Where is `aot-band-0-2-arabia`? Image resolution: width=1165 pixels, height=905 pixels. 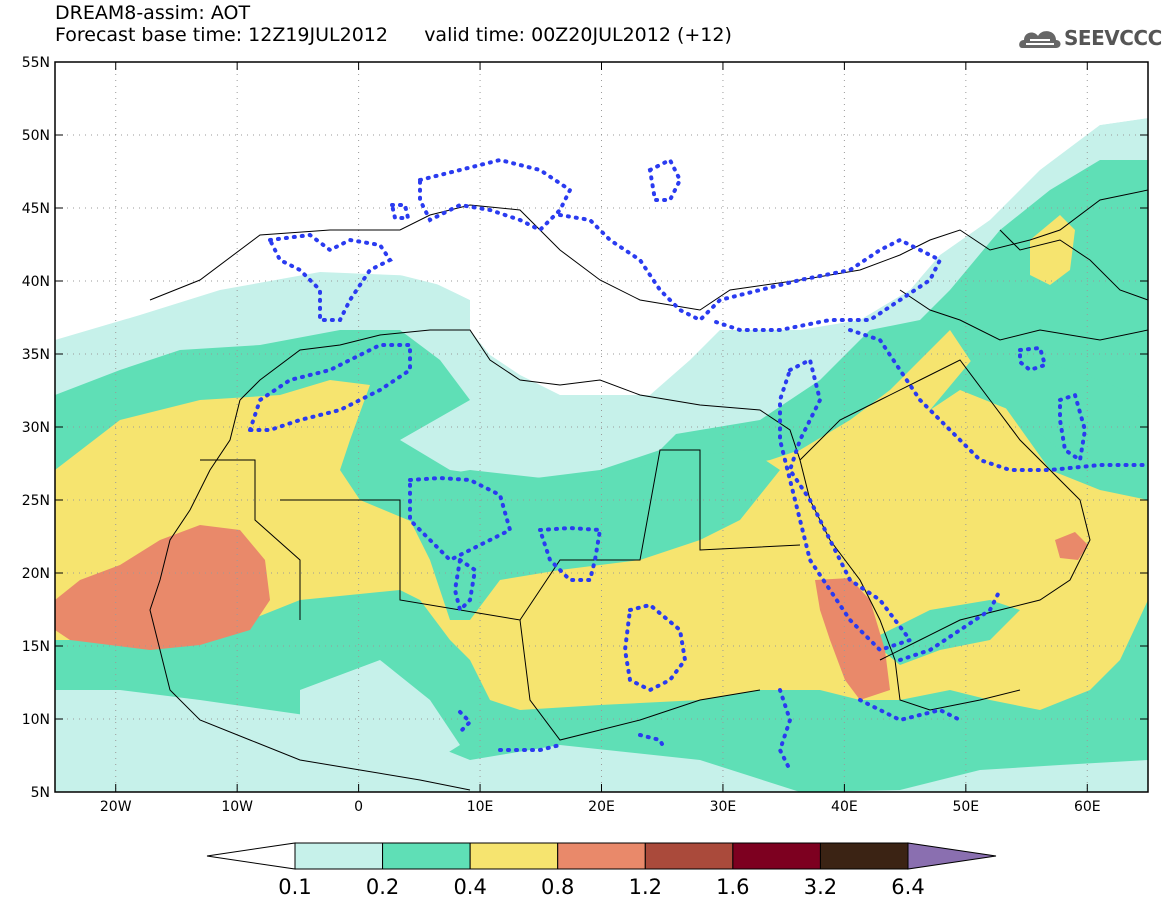 aot-band-0-2-arabia is located at coordinates (1039, 415).